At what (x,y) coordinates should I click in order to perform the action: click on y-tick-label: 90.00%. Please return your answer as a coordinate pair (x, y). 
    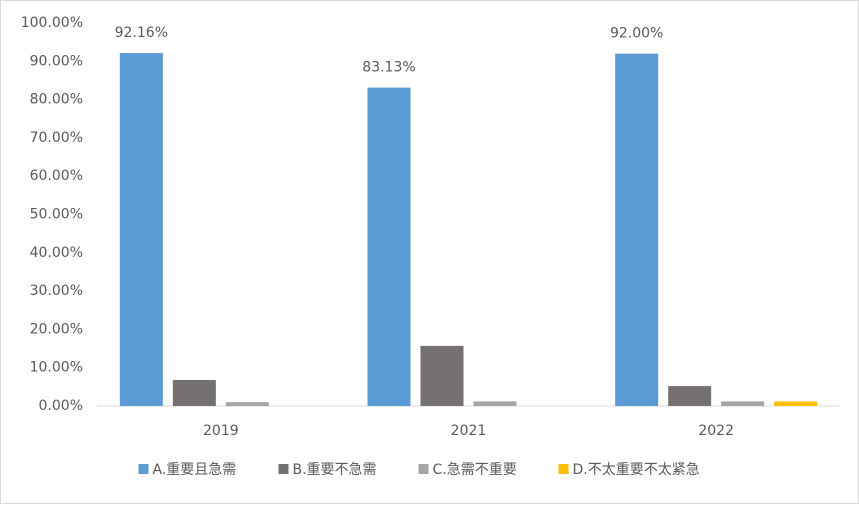
    Looking at the image, I should click on (56, 61).